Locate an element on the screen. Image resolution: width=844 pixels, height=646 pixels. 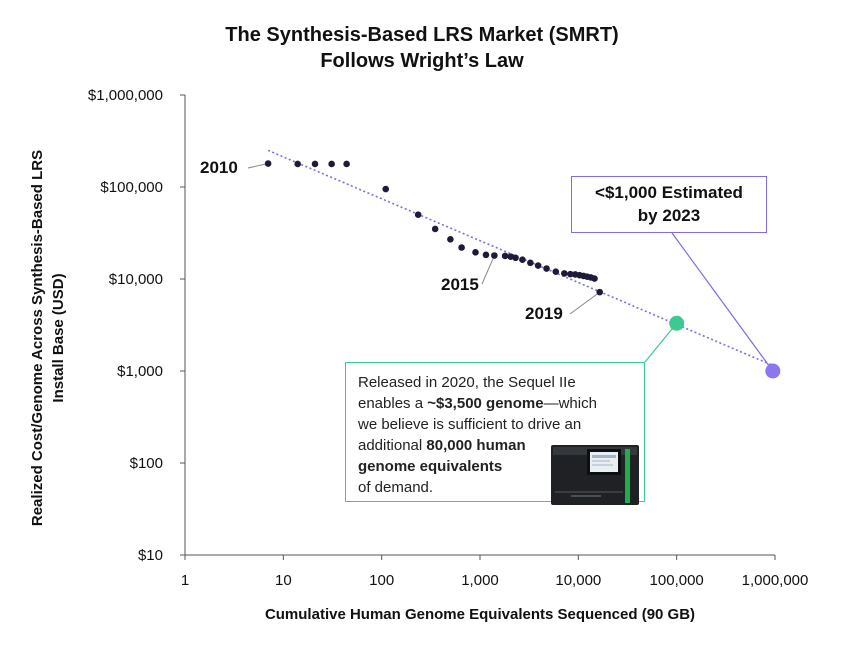
callout-line-purple is located at coordinates (722, 302).